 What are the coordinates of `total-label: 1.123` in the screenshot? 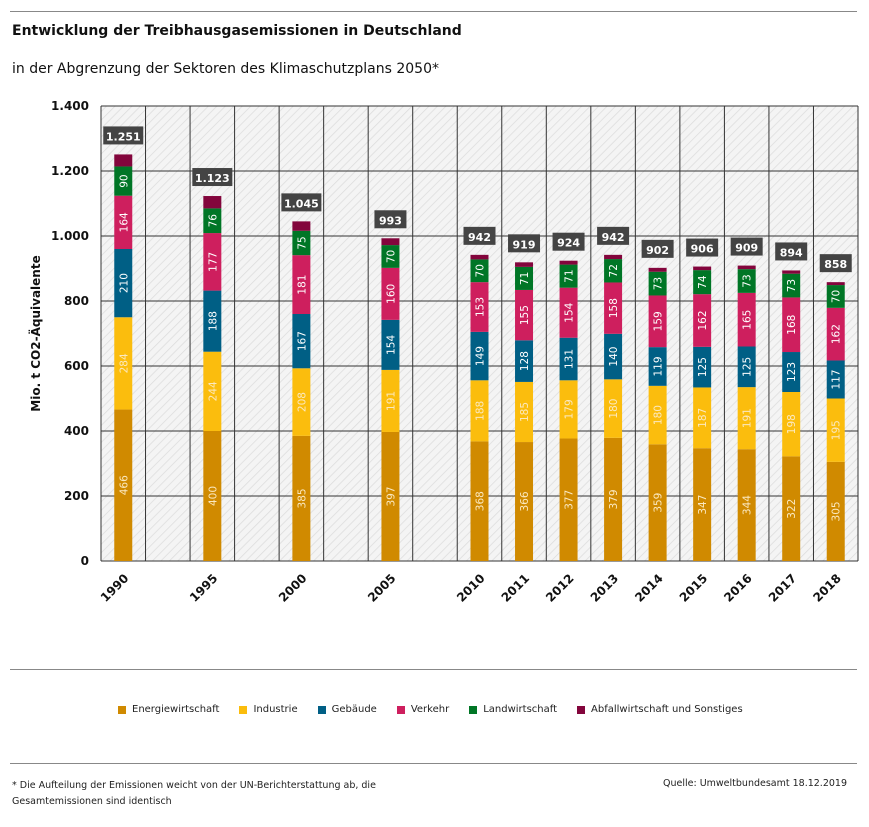 It's located at (212, 178).